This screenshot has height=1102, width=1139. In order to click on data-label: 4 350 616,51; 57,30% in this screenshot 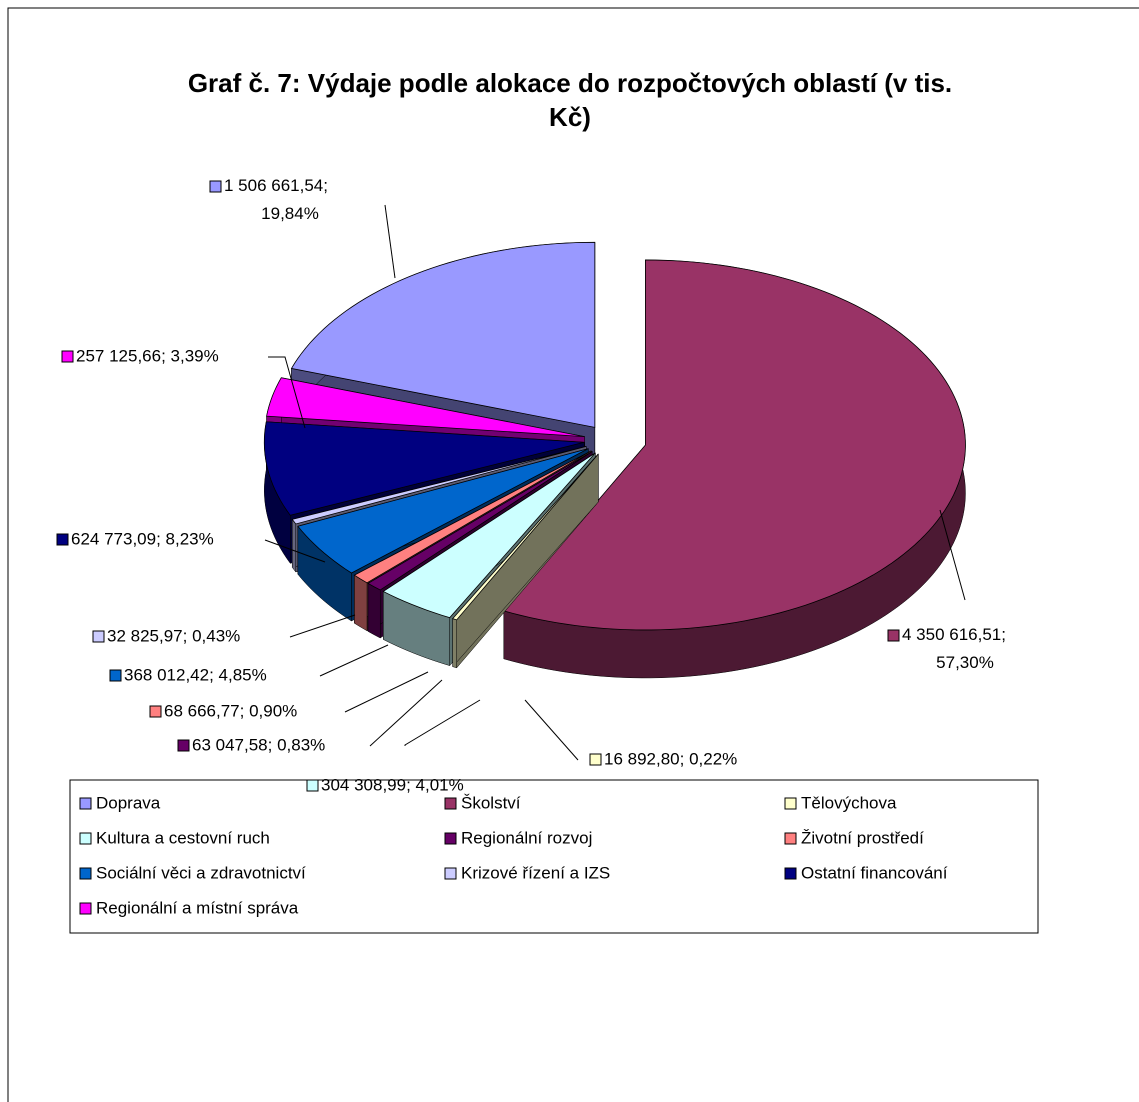, I will do `click(956, 648)`.